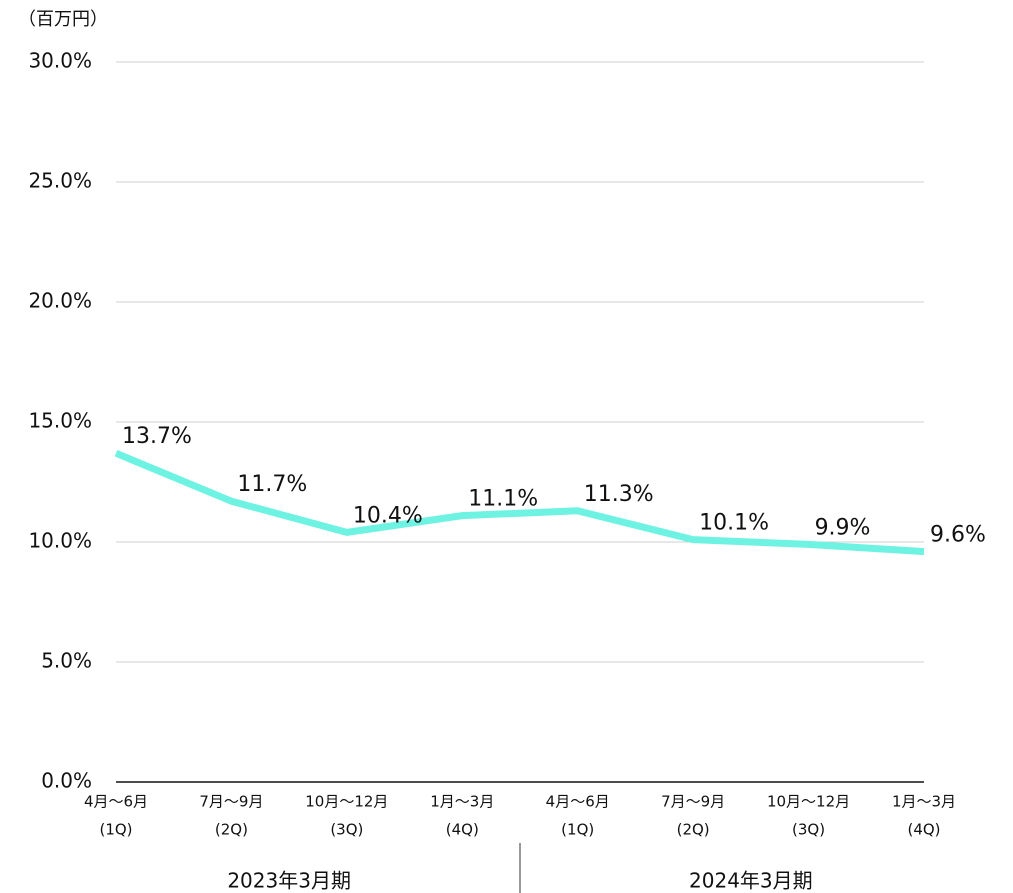  What do you see at coordinates (60, 541) in the screenshot?
I see `y-tick-label: 10.0%` at bounding box center [60, 541].